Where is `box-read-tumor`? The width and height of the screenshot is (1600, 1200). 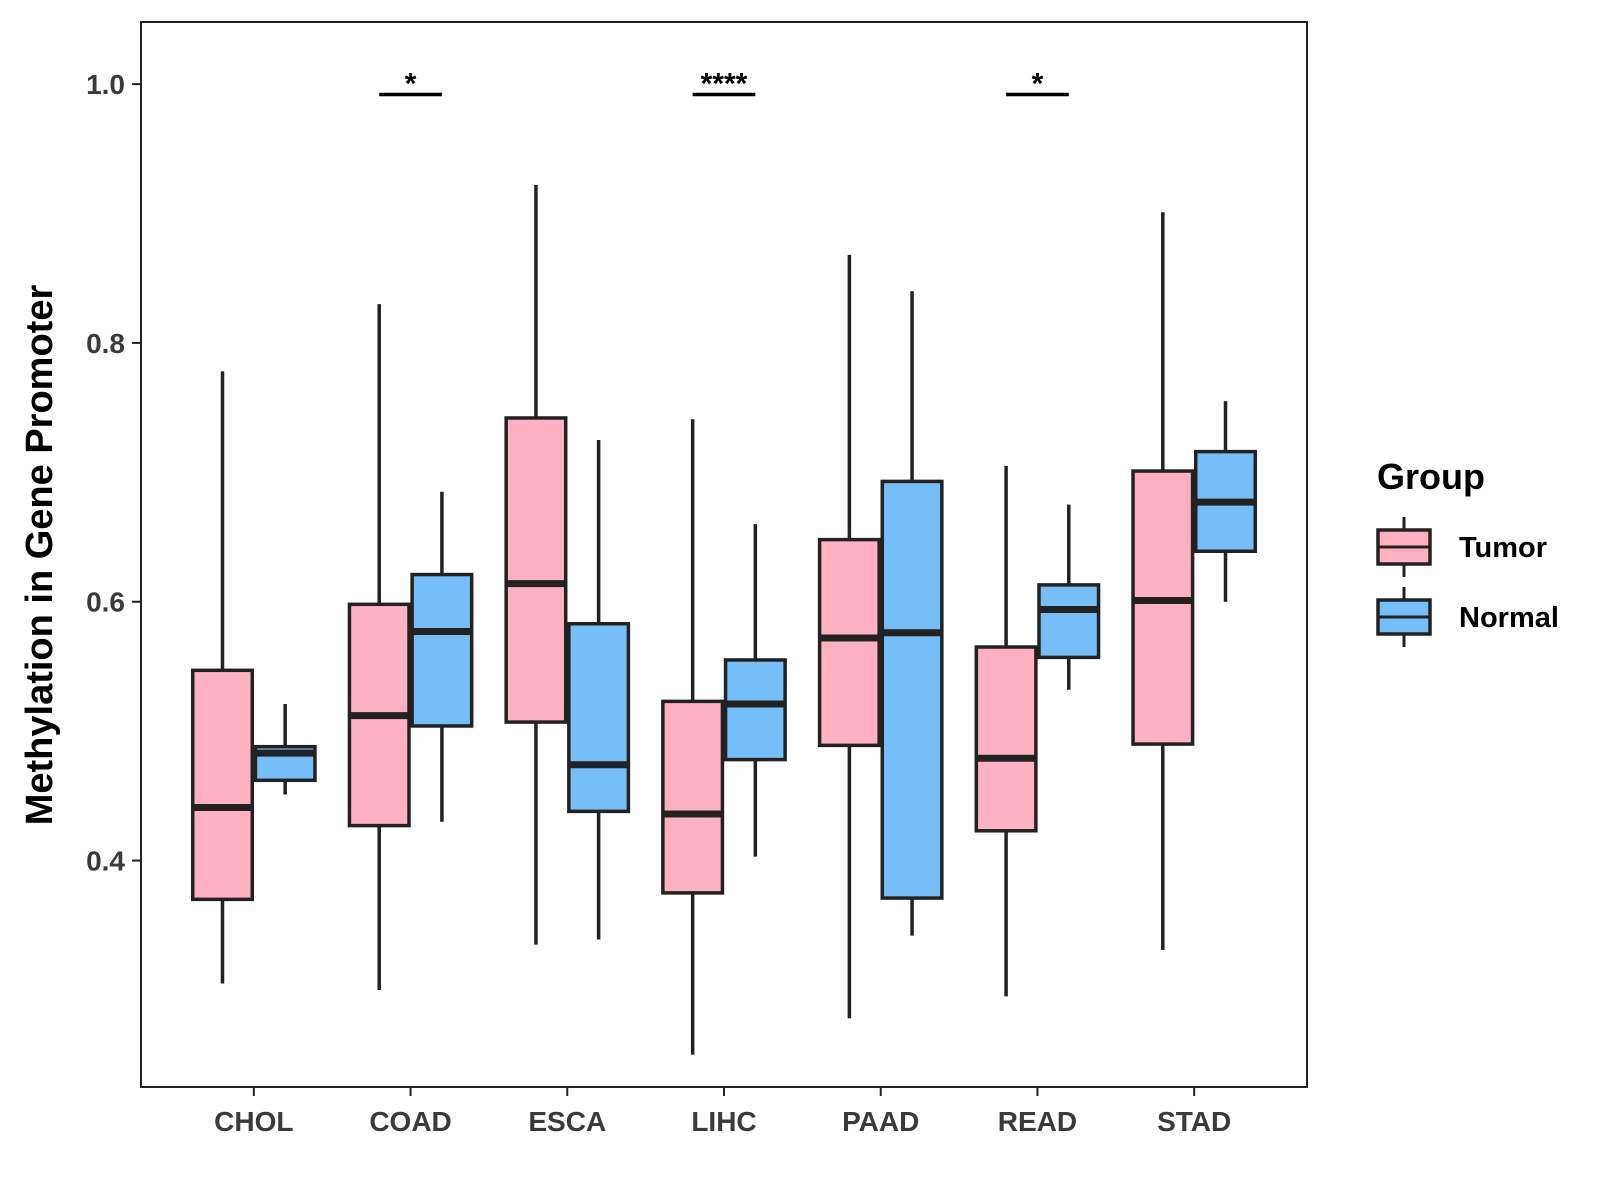 box-read-tumor is located at coordinates (1006, 731).